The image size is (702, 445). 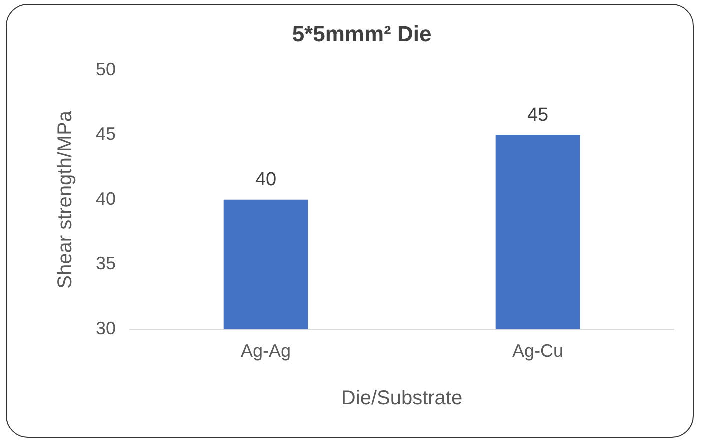 What do you see at coordinates (106, 198) in the screenshot?
I see `y-tick-label: 40` at bounding box center [106, 198].